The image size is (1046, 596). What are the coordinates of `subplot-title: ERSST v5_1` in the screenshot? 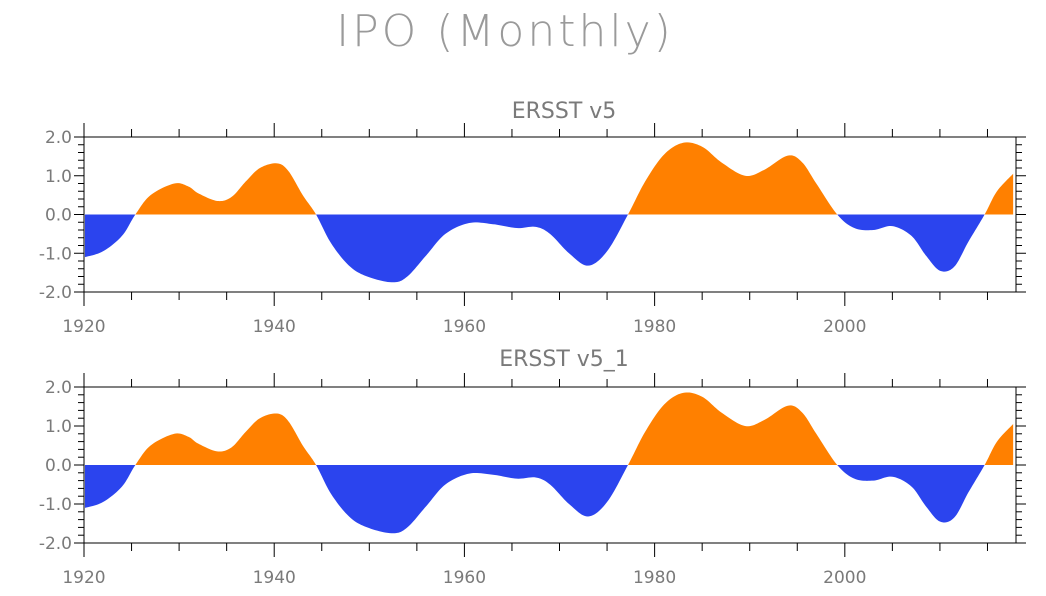 It's located at (564, 359).